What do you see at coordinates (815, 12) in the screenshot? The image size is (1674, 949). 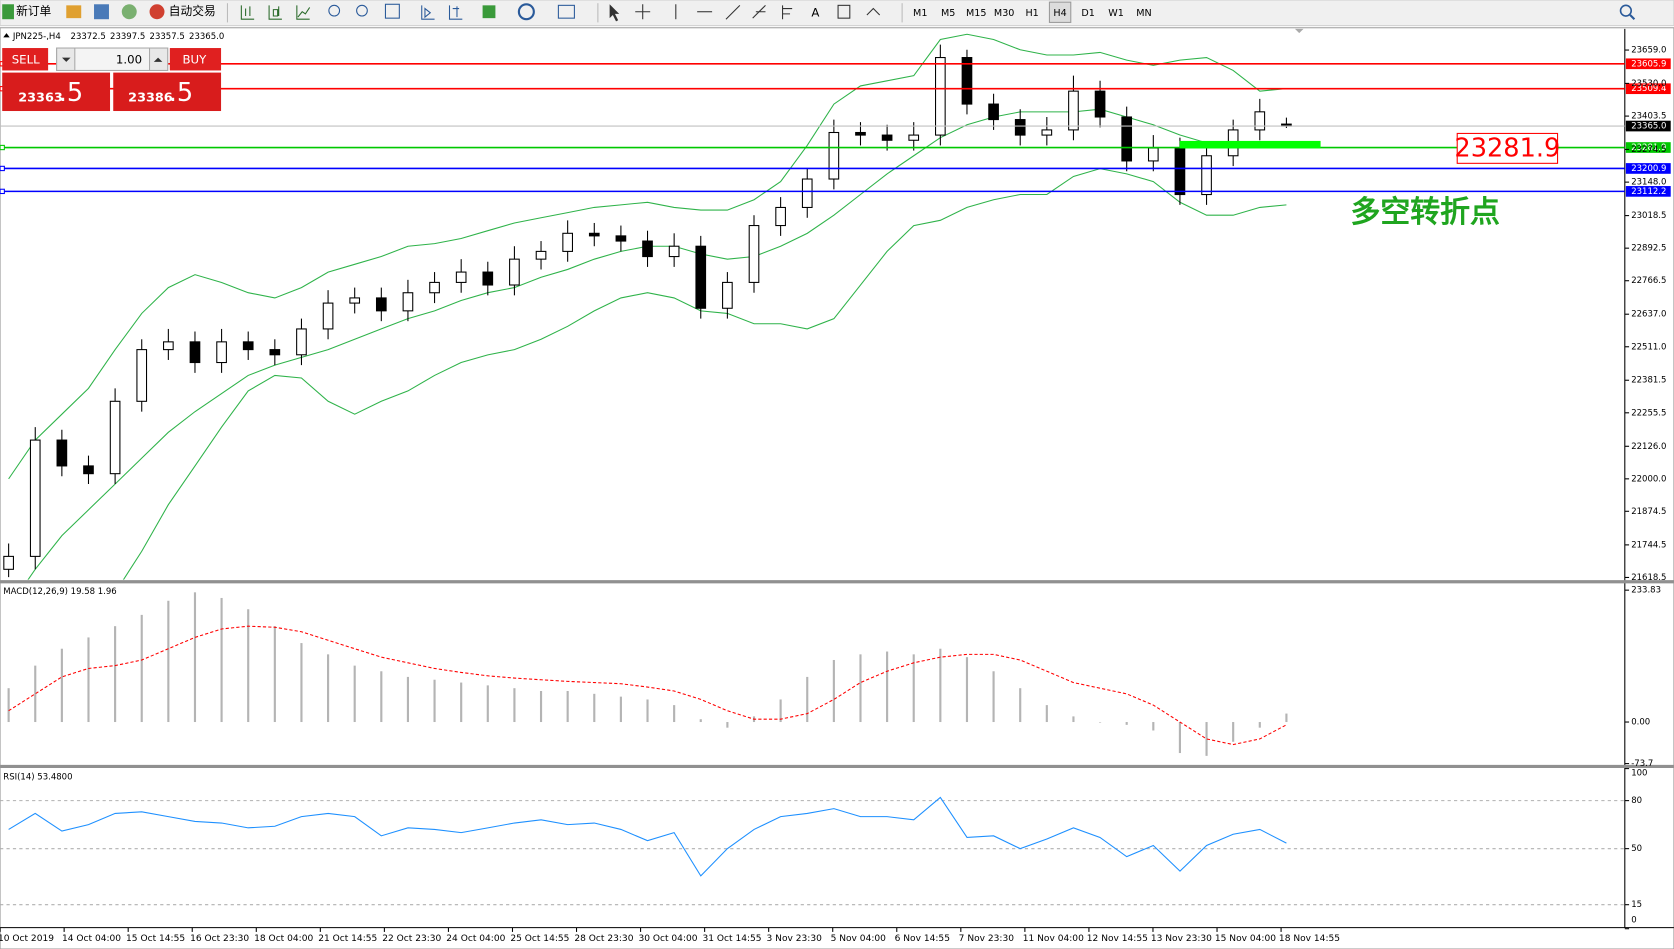 I see `text-tool: A` at bounding box center [815, 12].